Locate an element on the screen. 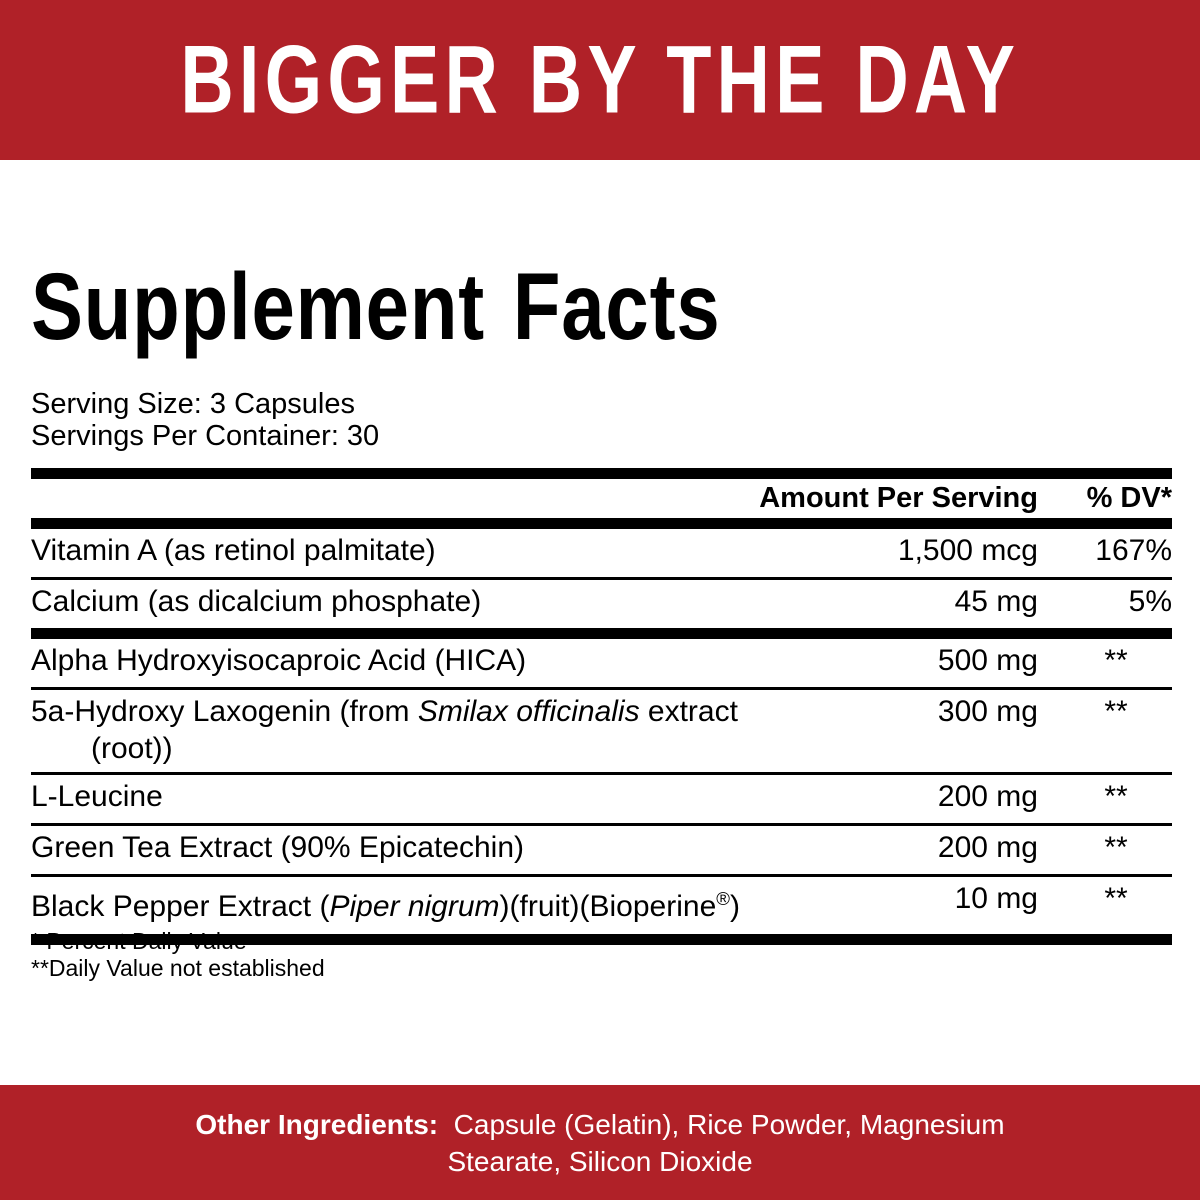 This screenshot has width=1200, height=1200. rule-below-header is located at coordinates (601, 523).